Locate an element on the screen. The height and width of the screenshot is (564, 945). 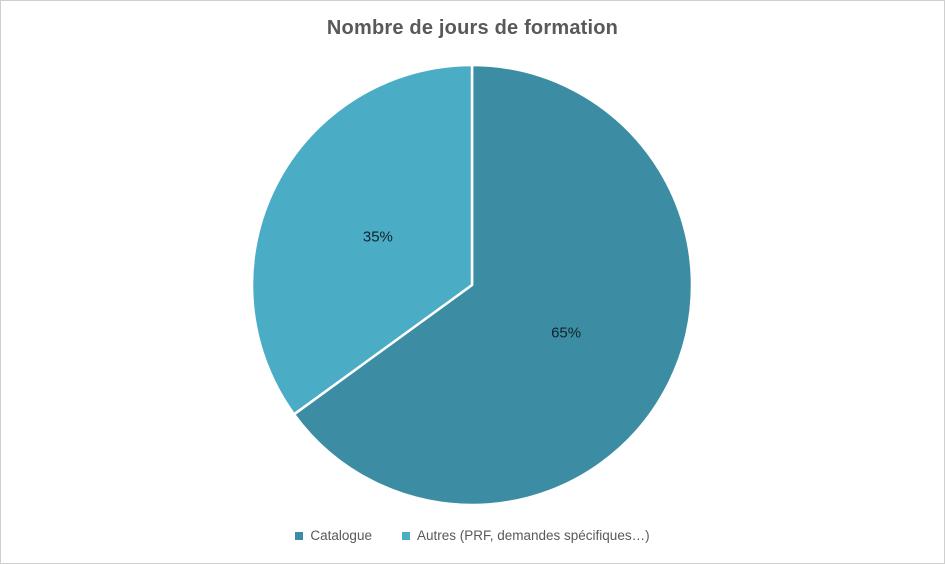
pie-data-label-1: 35% is located at coordinates (378, 237).